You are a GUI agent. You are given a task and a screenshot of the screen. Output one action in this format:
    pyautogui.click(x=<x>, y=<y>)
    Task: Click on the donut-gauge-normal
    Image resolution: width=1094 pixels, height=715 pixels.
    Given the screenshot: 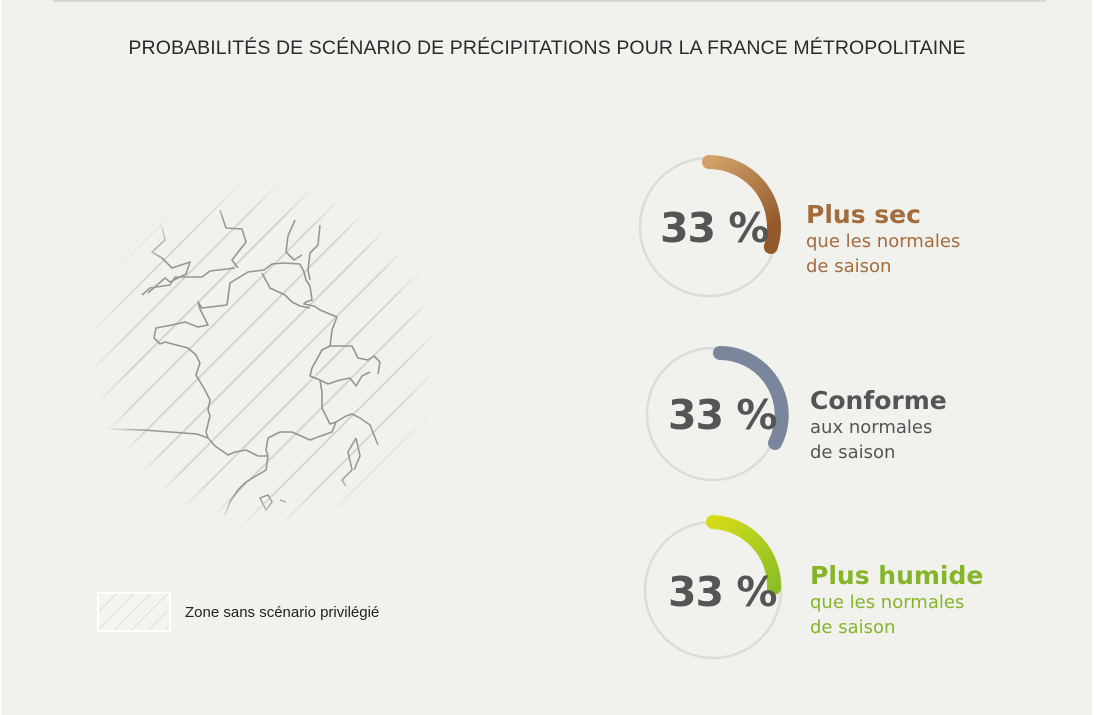 What is the action you would take?
    pyautogui.click(x=717, y=414)
    